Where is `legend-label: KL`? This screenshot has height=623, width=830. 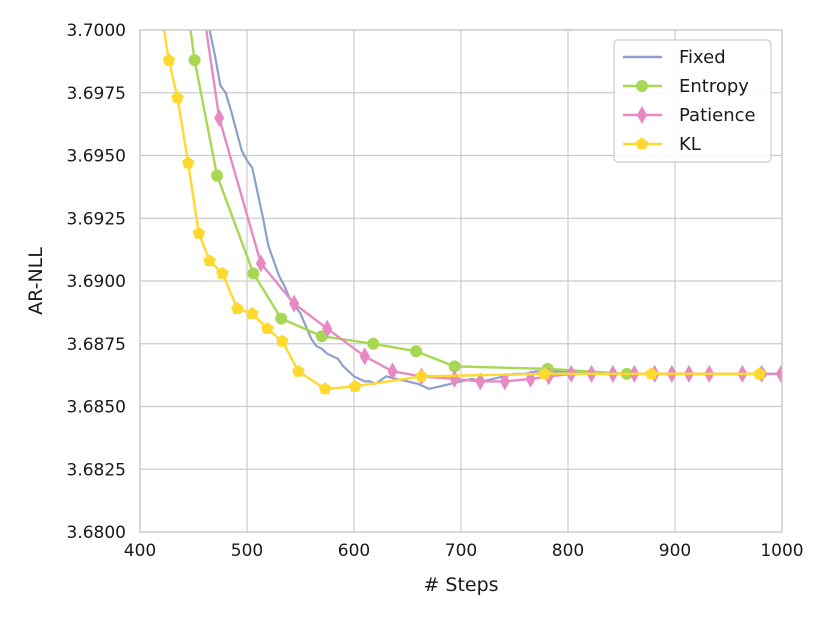
legend-label: KL is located at coordinates (690, 144).